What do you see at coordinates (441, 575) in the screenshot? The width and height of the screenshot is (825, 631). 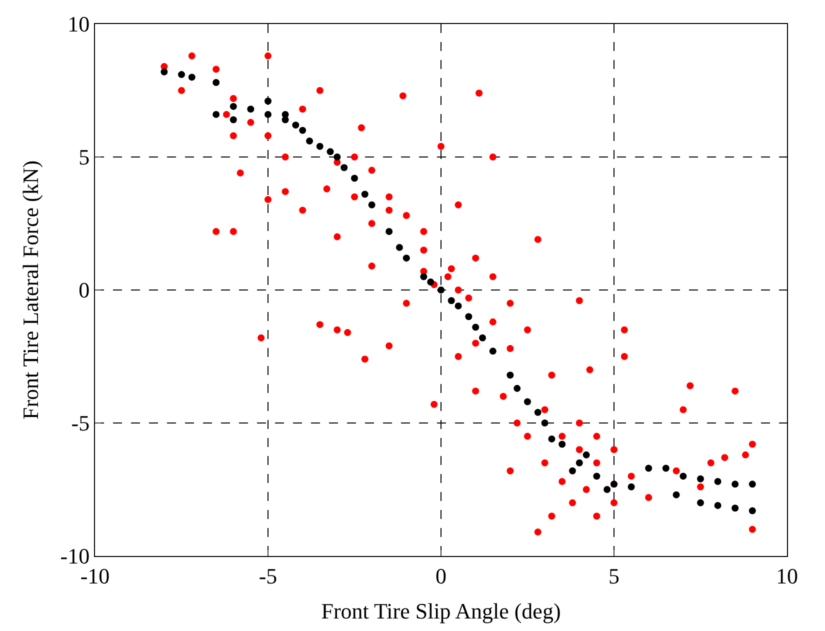 I see `x-tick-label: 0` at bounding box center [441, 575].